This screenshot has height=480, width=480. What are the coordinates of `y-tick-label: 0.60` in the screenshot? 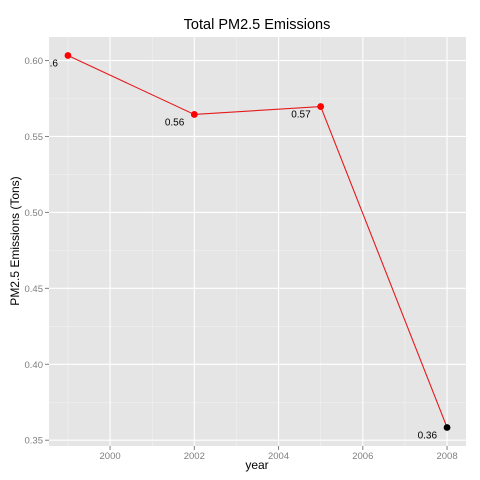 It's located at (34, 61).